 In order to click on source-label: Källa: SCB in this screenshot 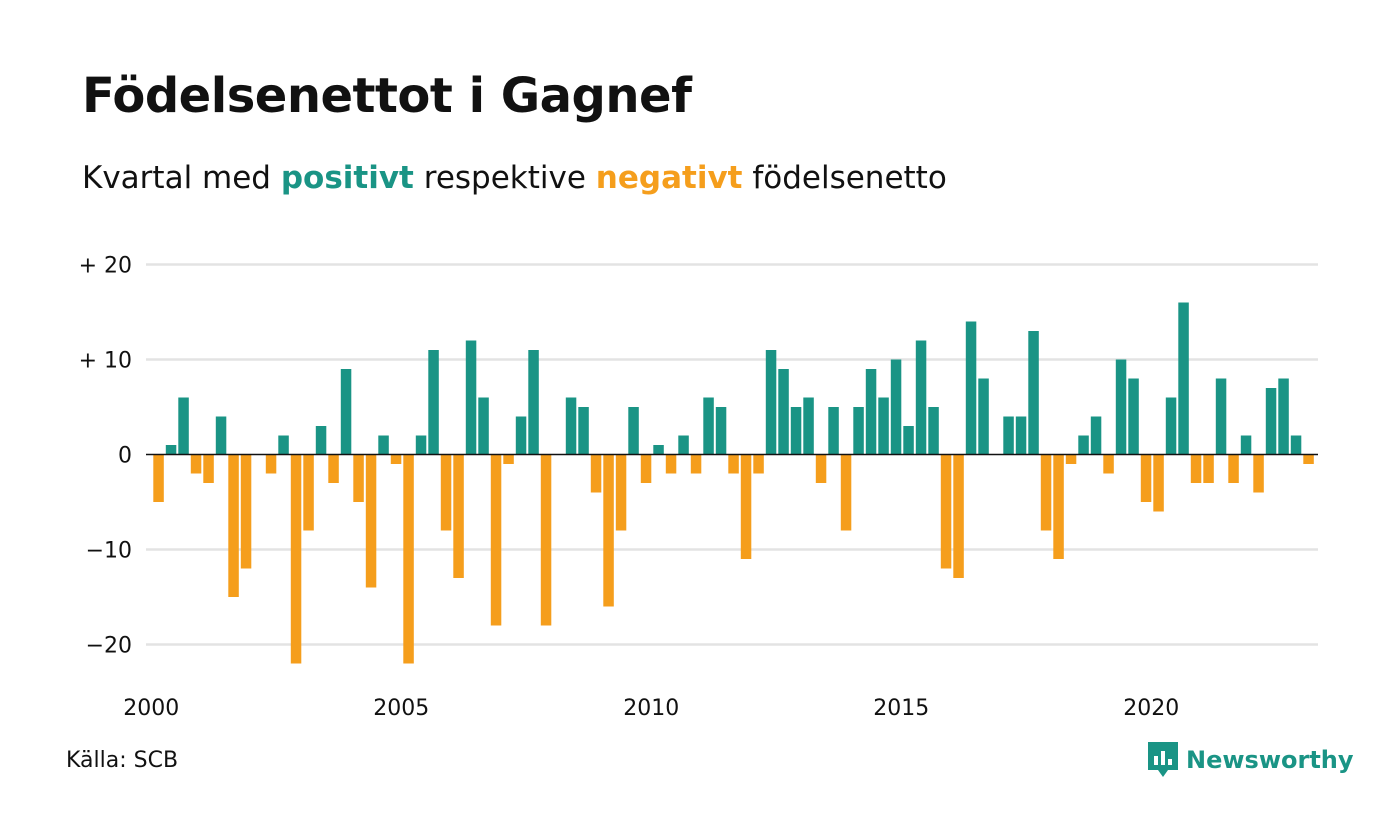, I will do `click(122, 760)`.